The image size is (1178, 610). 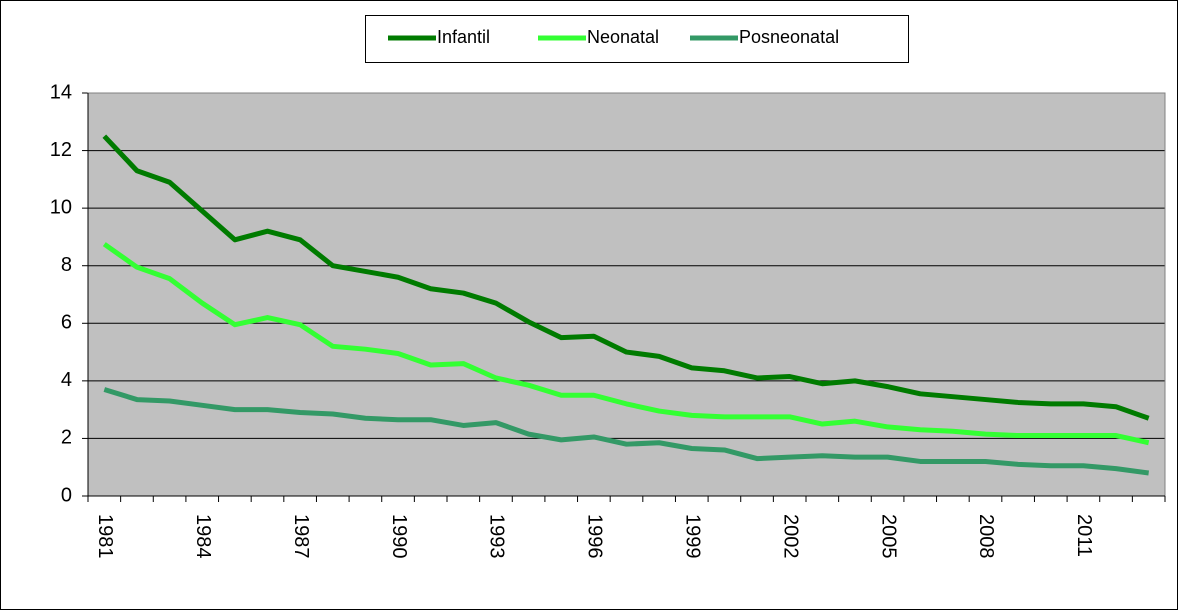 I want to click on x-tick-label: 1984, so click(x=203, y=536).